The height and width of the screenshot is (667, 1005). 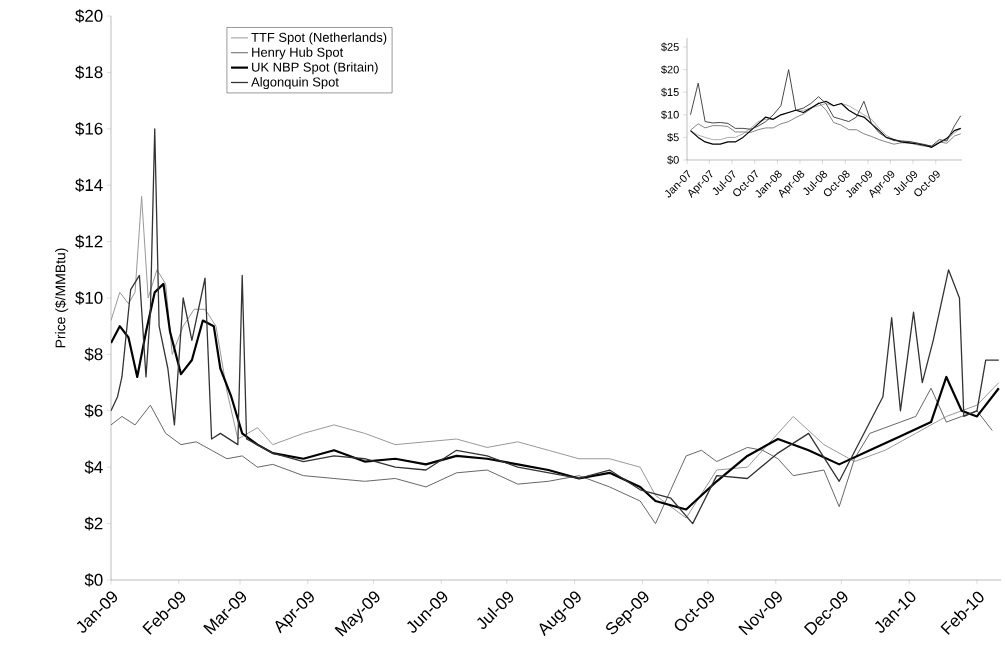 I want to click on y-tick-label: $6, so click(x=93, y=410).